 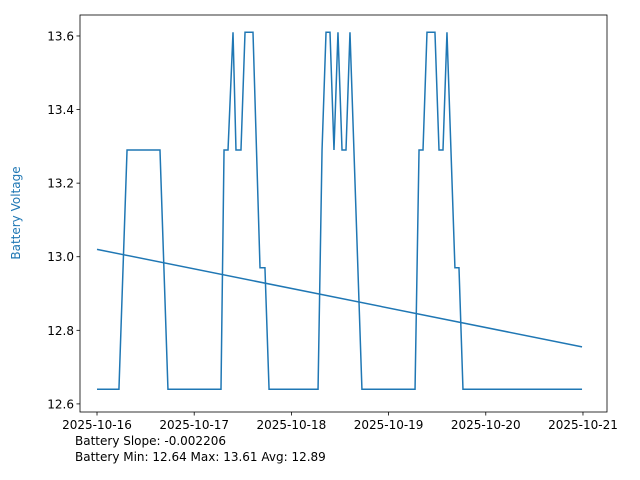 What do you see at coordinates (60, 257) in the screenshot?
I see `y-tick-label: 13.0` at bounding box center [60, 257].